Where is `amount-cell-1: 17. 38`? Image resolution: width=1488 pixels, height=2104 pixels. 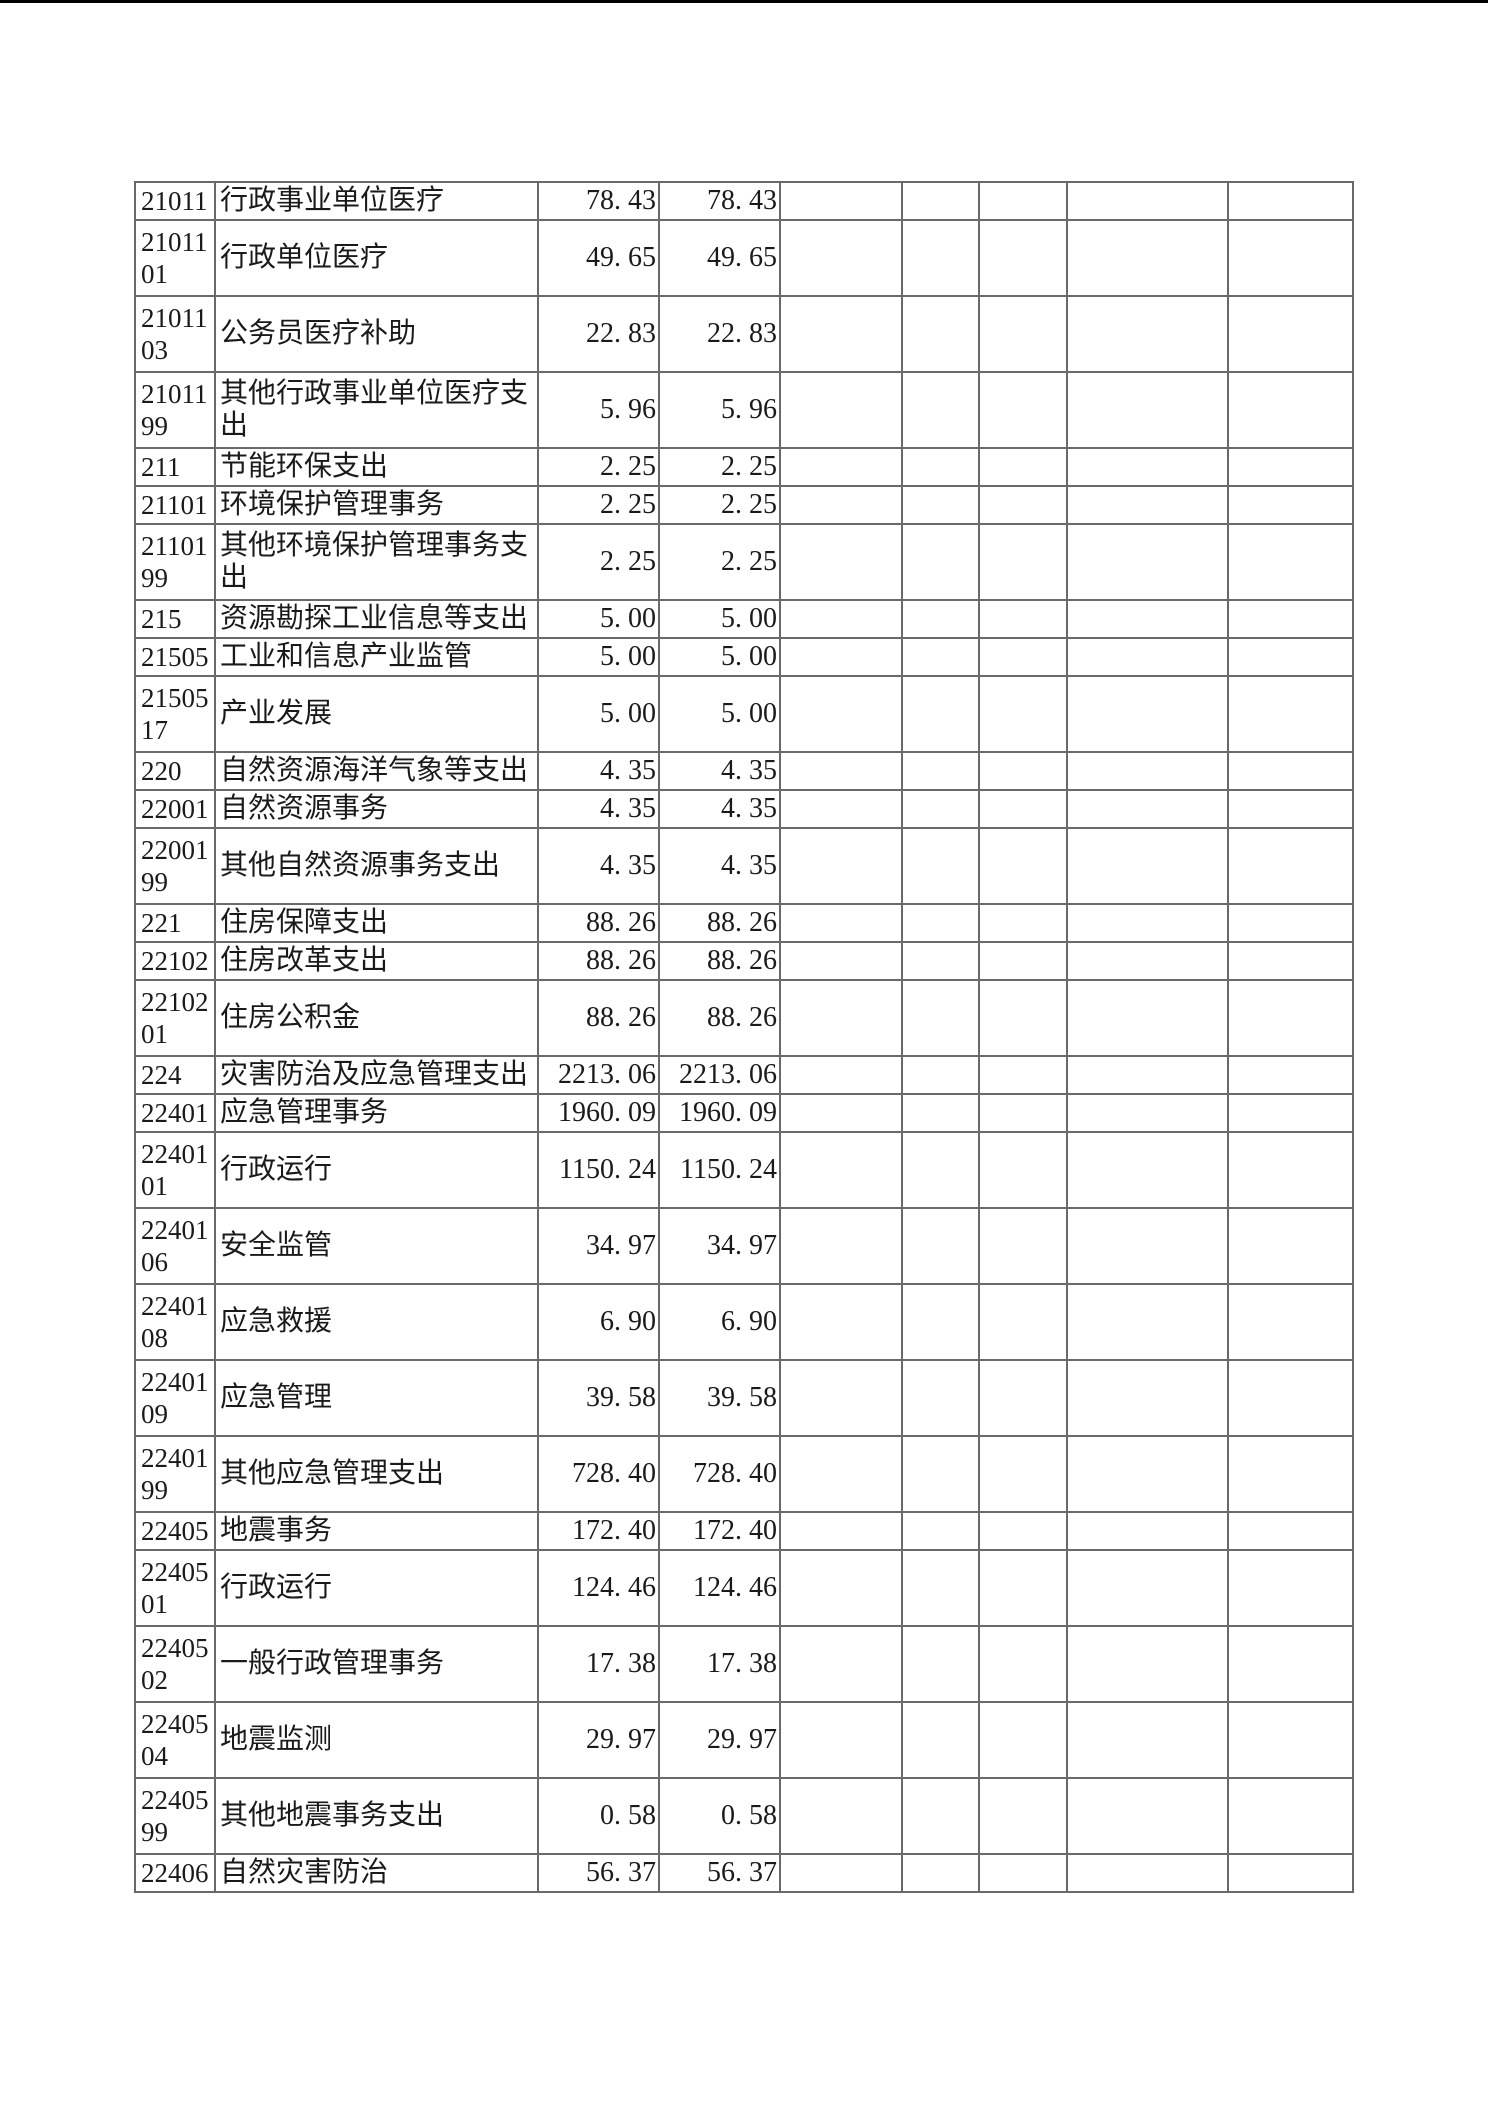
amount-cell-1: 17. 38 is located at coordinates (598, 1664).